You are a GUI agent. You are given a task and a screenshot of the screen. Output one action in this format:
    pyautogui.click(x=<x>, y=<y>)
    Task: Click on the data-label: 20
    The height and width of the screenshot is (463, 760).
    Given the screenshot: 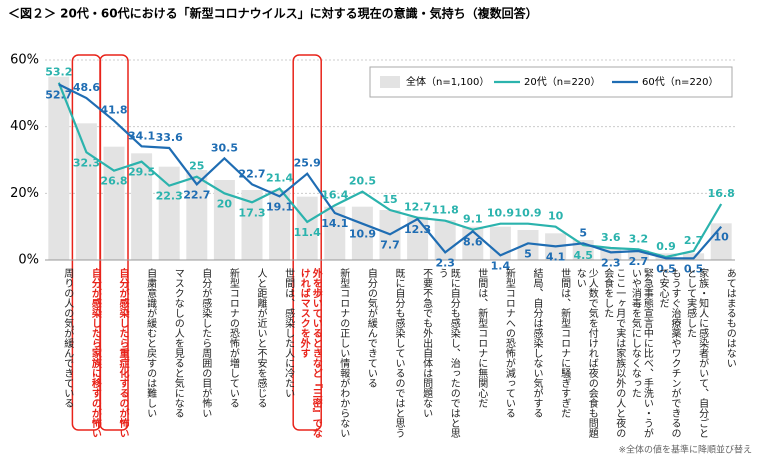 What is the action you would take?
    pyautogui.click(x=225, y=203)
    